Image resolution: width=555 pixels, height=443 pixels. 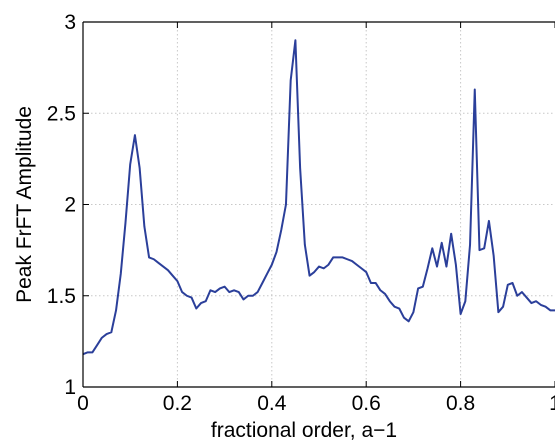 I want to click on y-tick-label: 1.5, so click(x=61, y=296).